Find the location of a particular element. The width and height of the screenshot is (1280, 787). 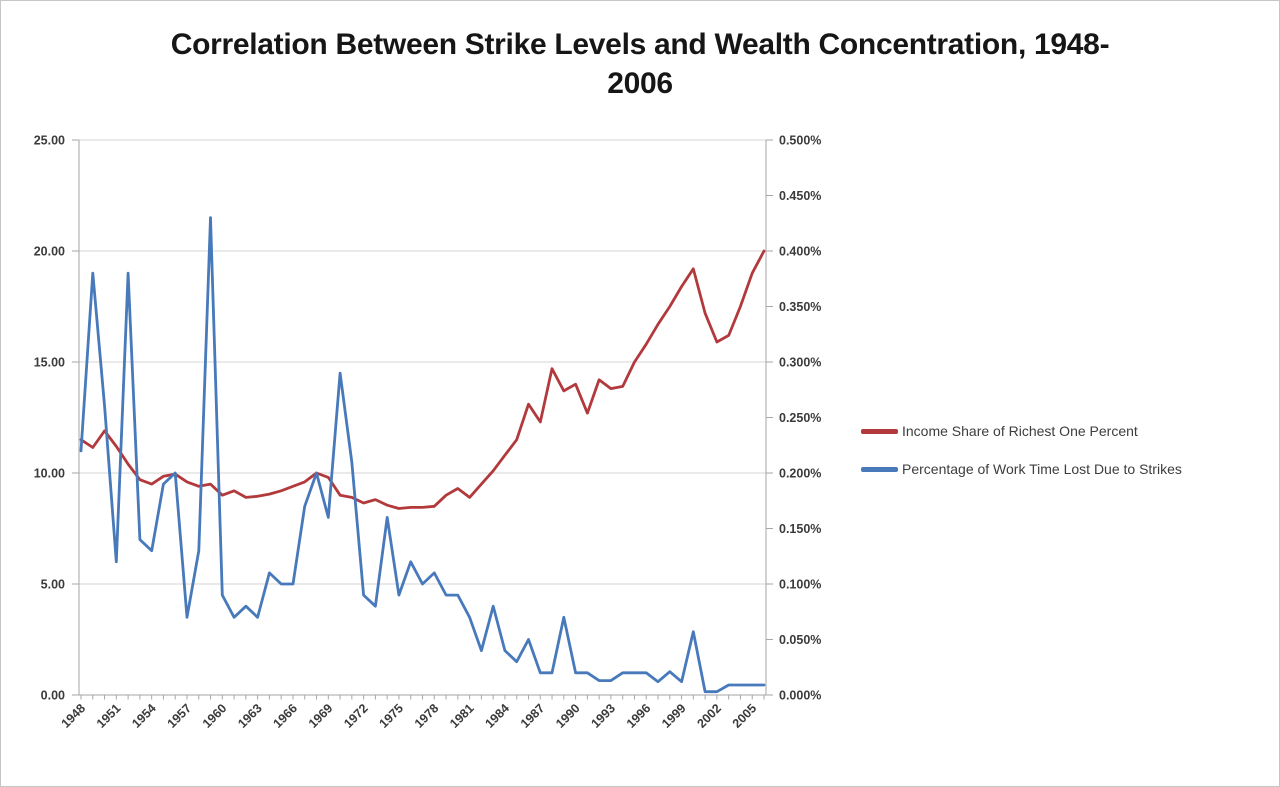

y-axis-right-label: 0.500% is located at coordinates (800, 141).